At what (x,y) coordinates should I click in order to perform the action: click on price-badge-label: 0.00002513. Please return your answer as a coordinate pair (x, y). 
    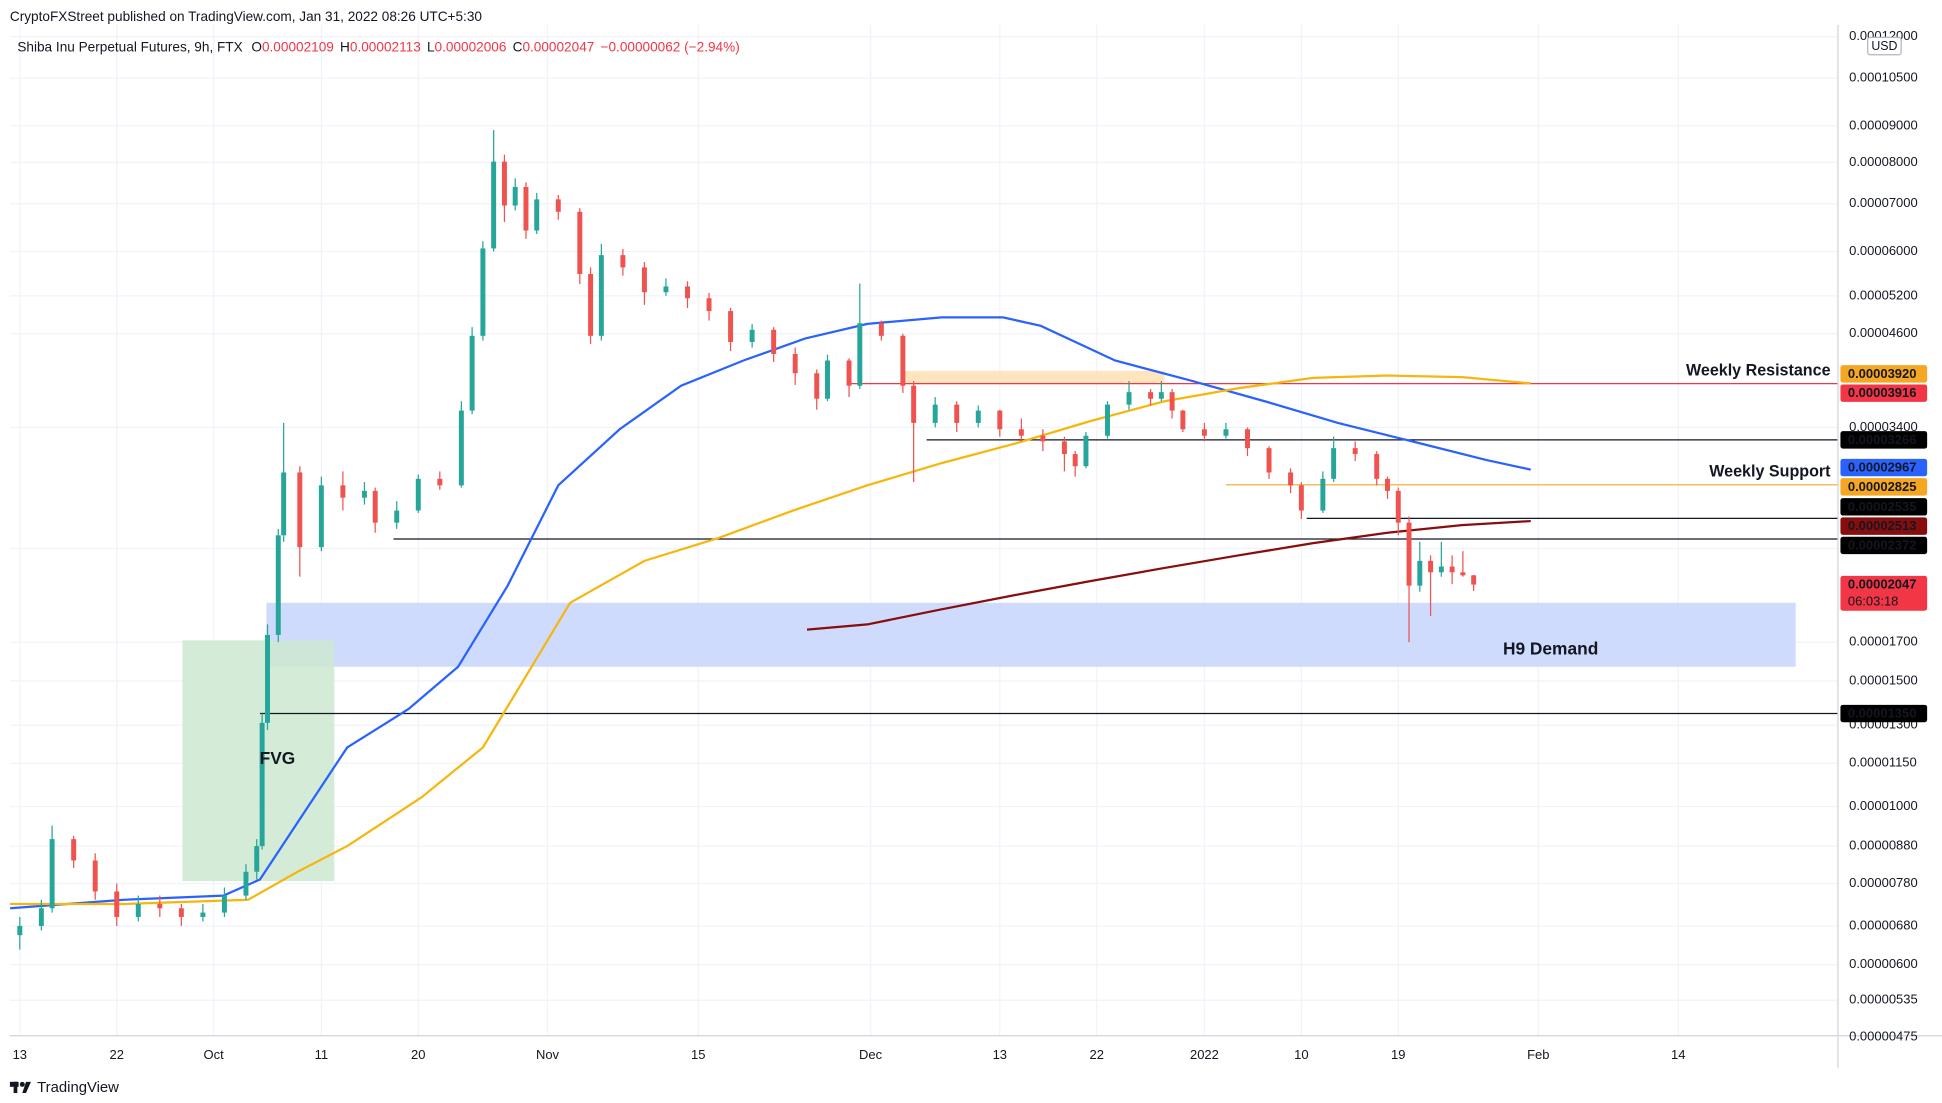
    Looking at the image, I should click on (1882, 525).